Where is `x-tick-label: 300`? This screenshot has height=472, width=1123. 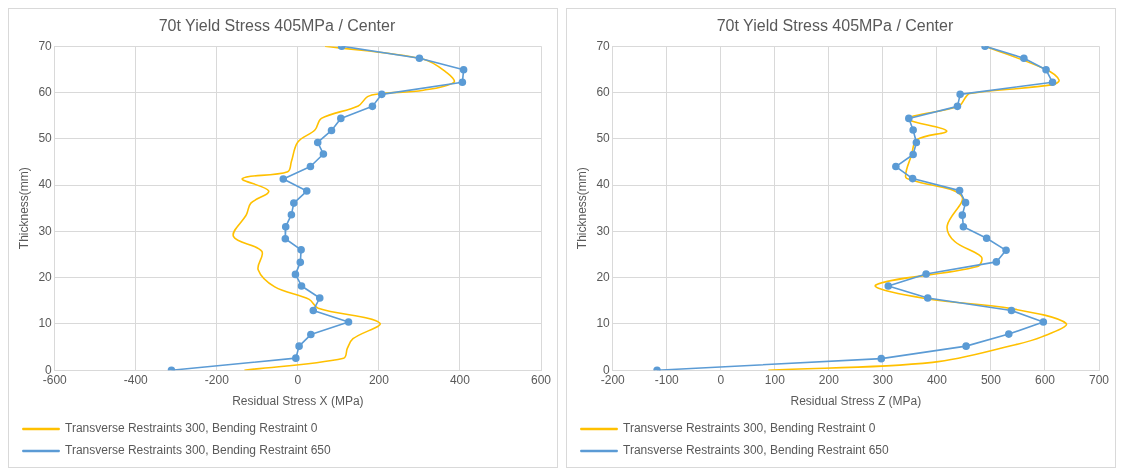 x-tick-label: 300 is located at coordinates (883, 379).